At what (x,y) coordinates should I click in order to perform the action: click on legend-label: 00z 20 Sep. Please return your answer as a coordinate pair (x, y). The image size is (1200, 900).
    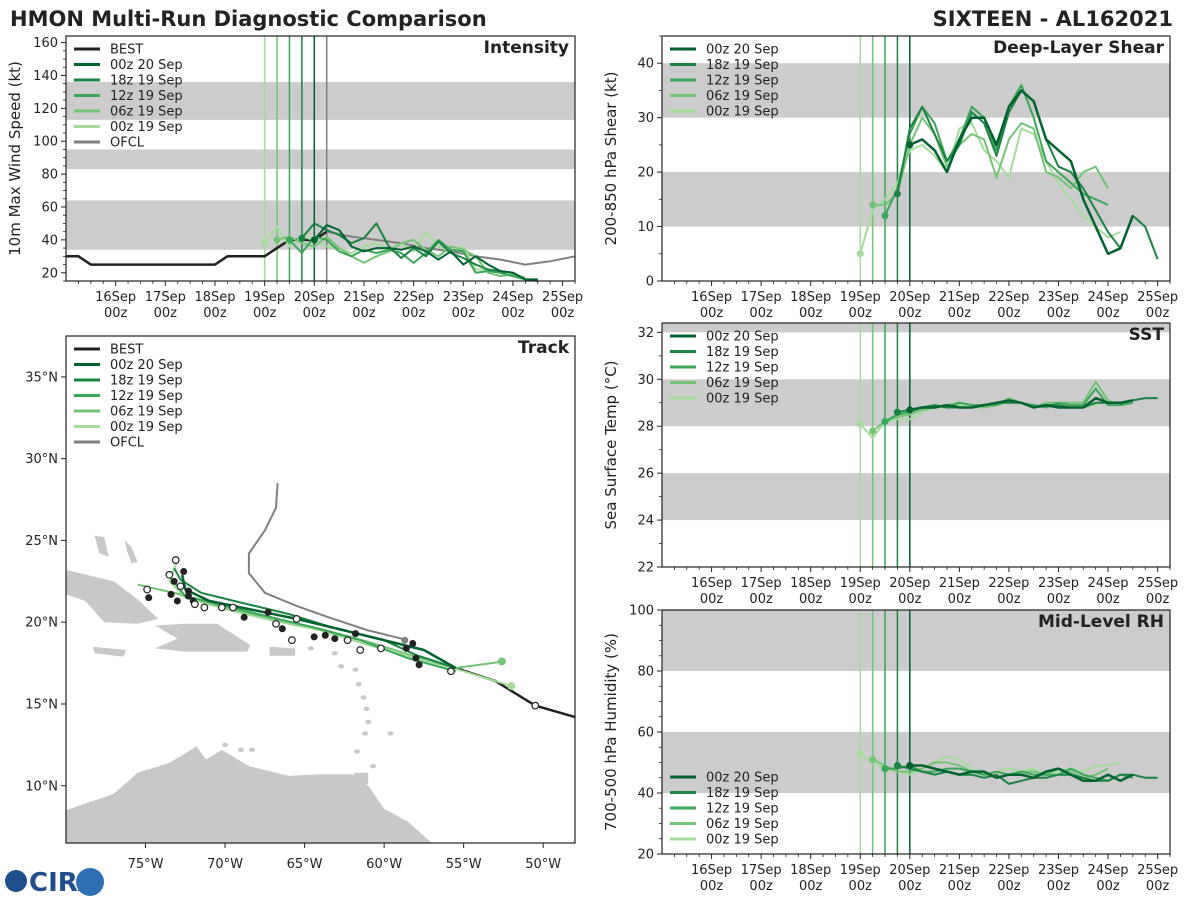
    Looking at the image, I should click on (742, 50).